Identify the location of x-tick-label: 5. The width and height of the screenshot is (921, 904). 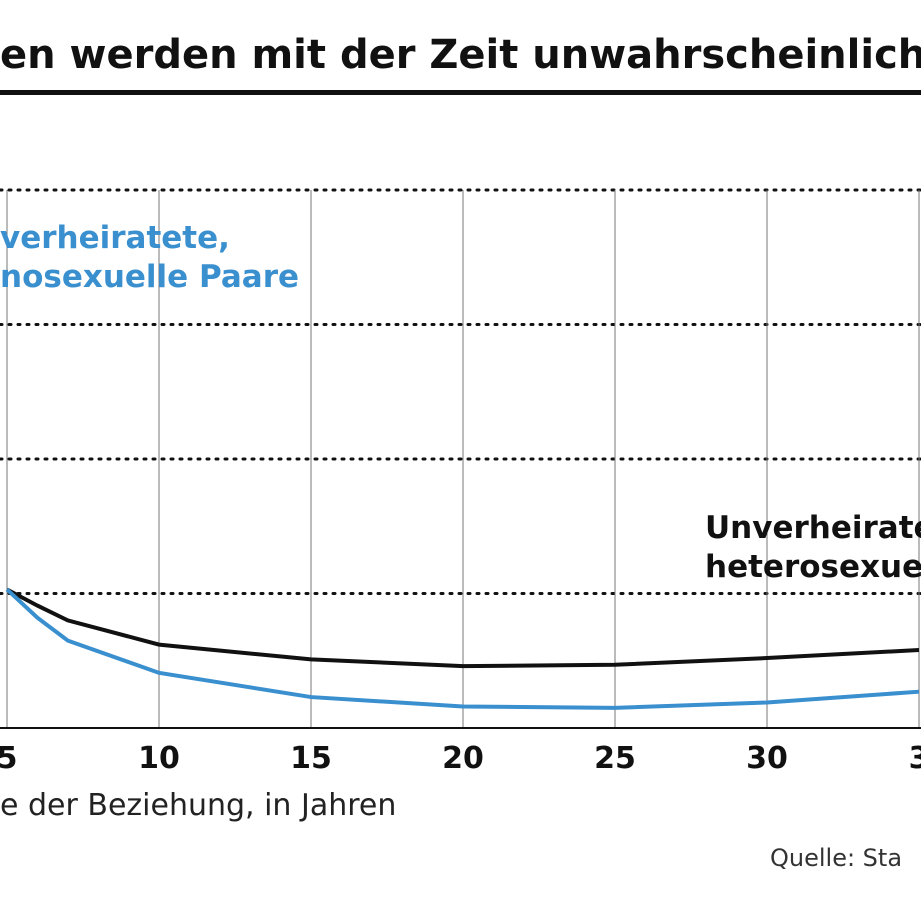
(8, 758).